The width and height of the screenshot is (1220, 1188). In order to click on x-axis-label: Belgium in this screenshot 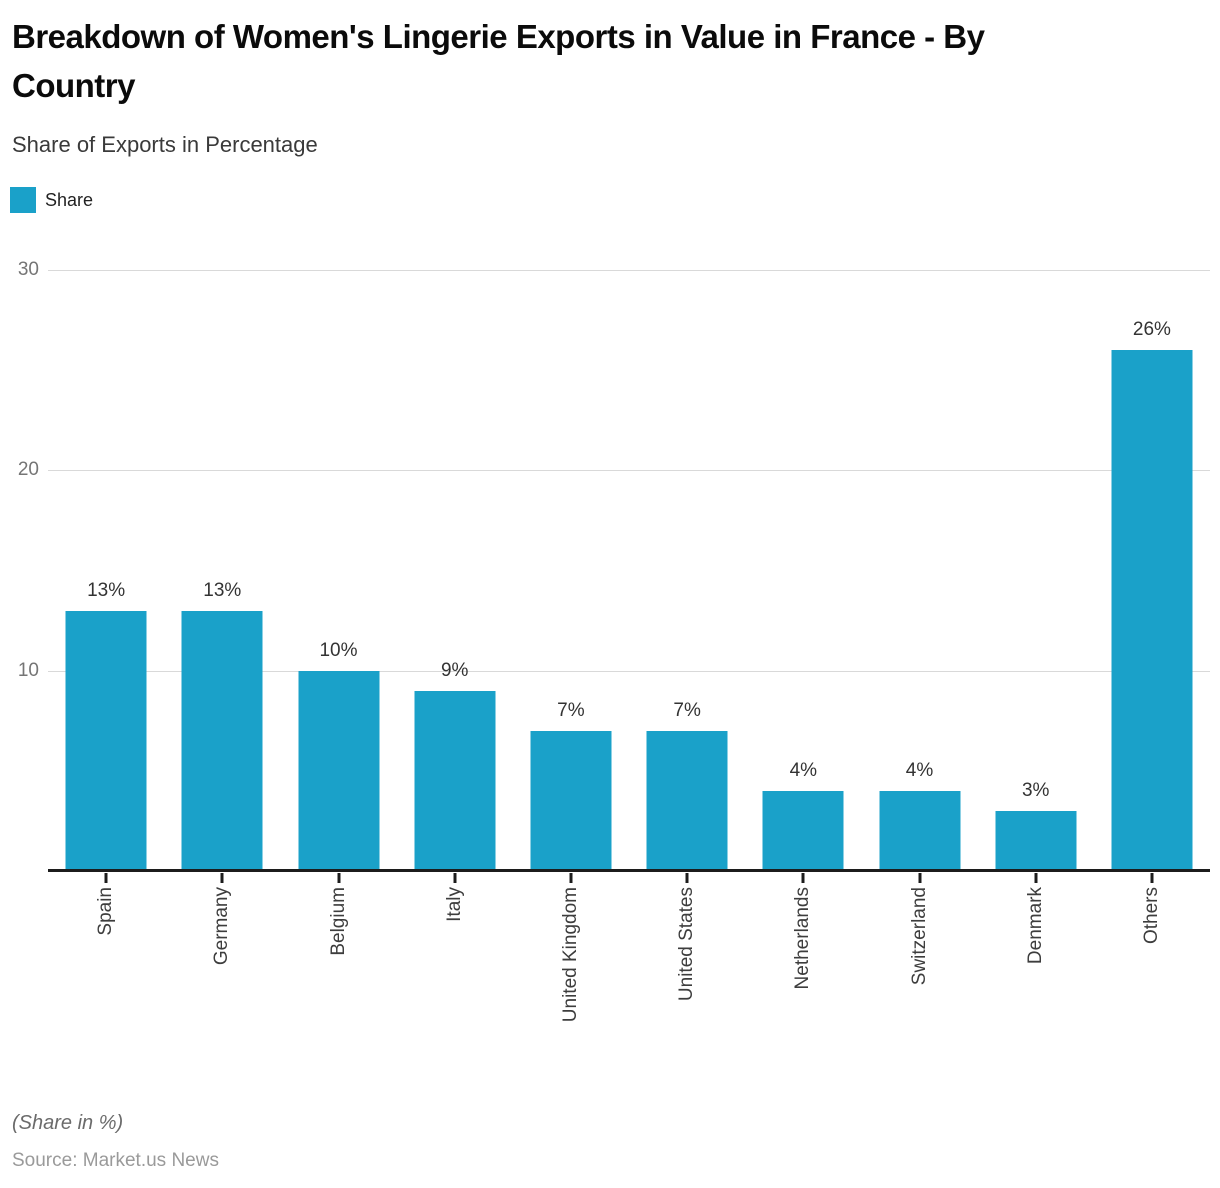, I will do `click(338, 921)`.